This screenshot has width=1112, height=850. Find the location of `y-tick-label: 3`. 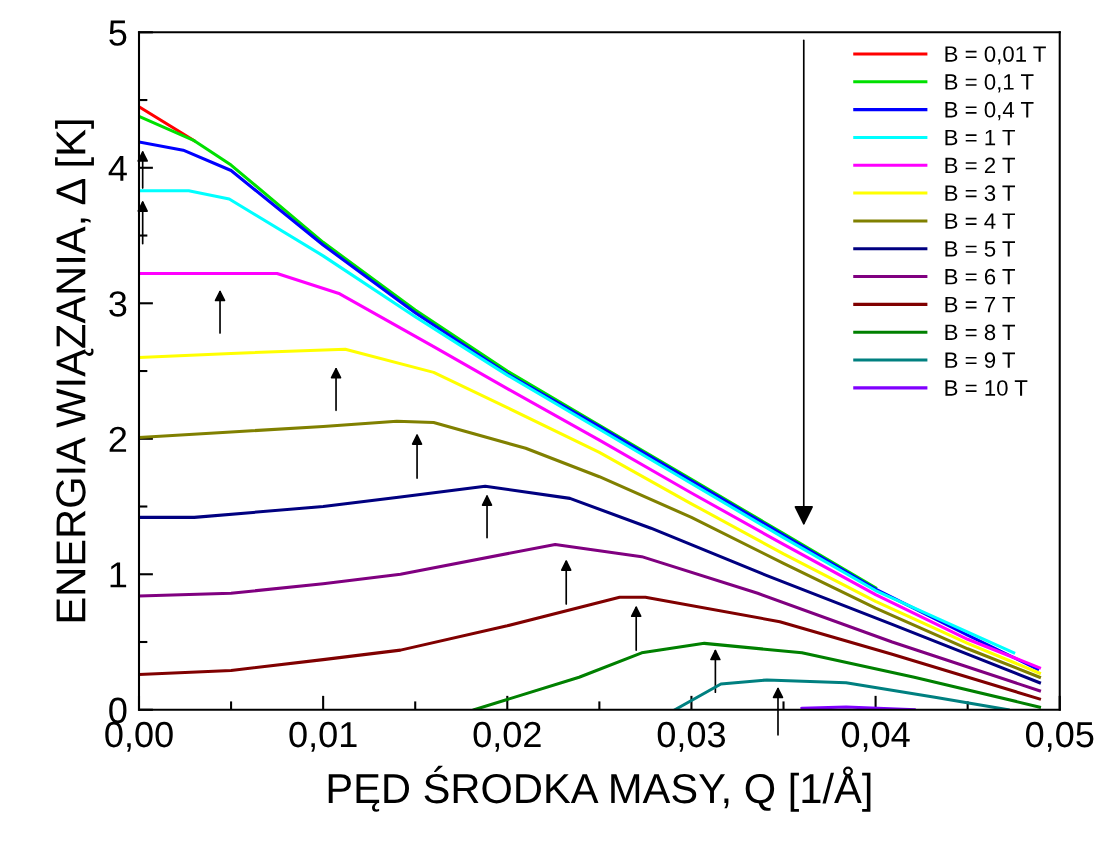

y-tick-label: 3 is located at coordinates (118, 304).